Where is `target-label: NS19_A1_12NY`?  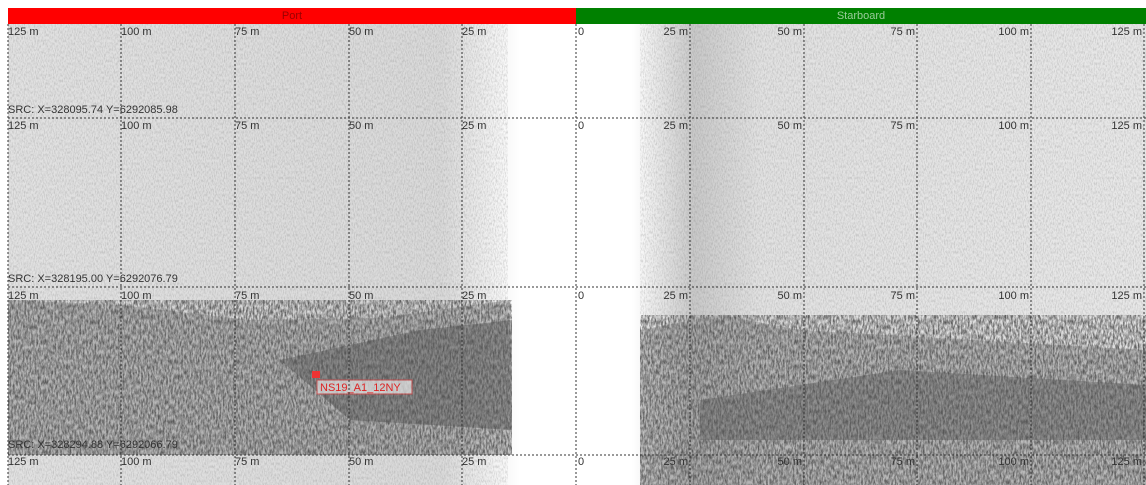
target-label: NS19_A1_12NY is located at coordinates (360, 388).